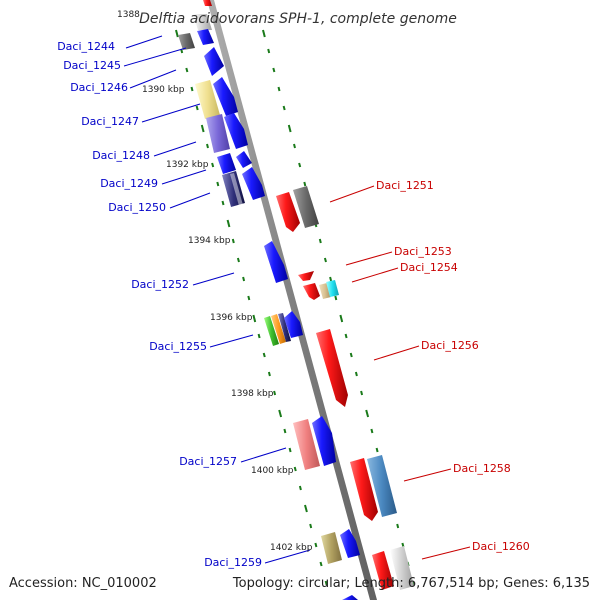 The image size is (600, 600). I want to click on gene-daci-1260-silver, so click(402, 568).